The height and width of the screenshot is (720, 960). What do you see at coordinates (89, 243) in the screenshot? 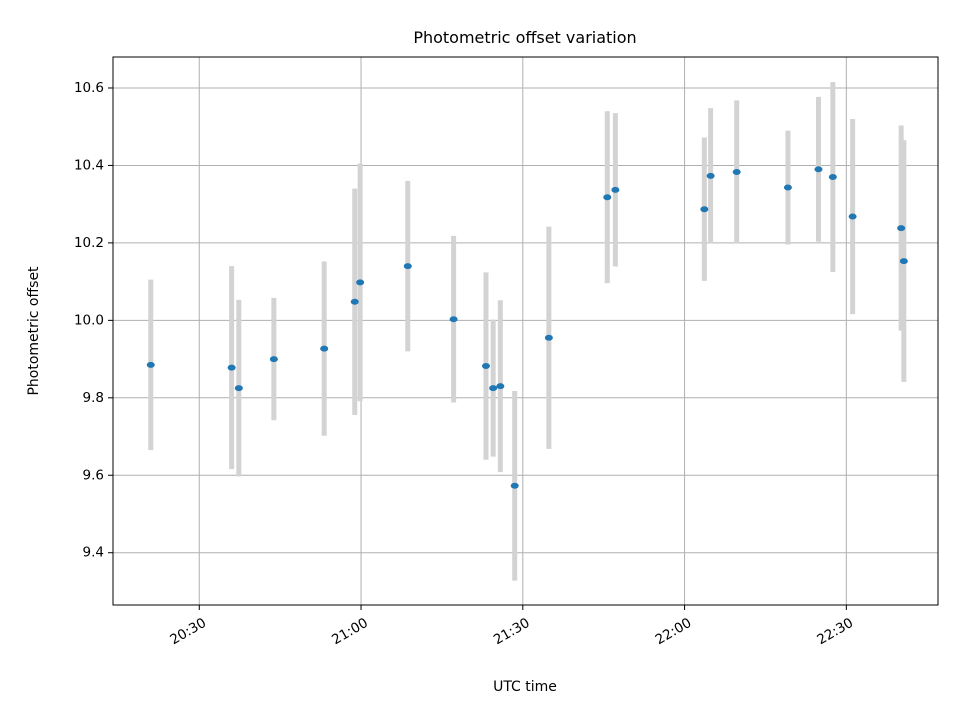
I see `y-tick-label: 10.2` at bounding box center [89, 243].